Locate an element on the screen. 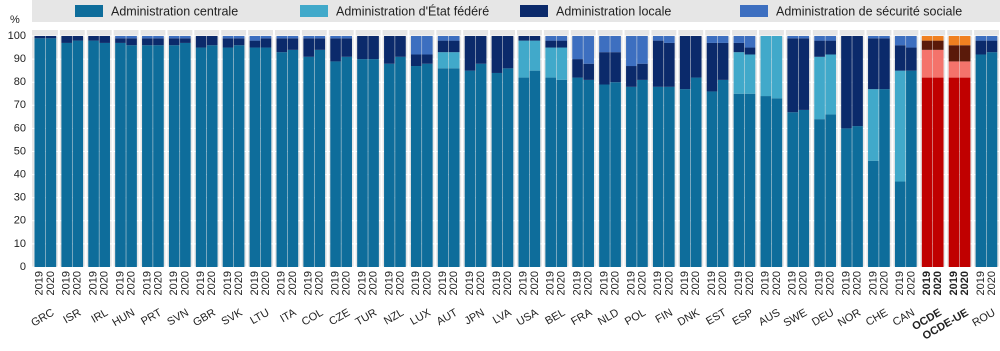  legend-swatch is located at coordinates (89, 11).